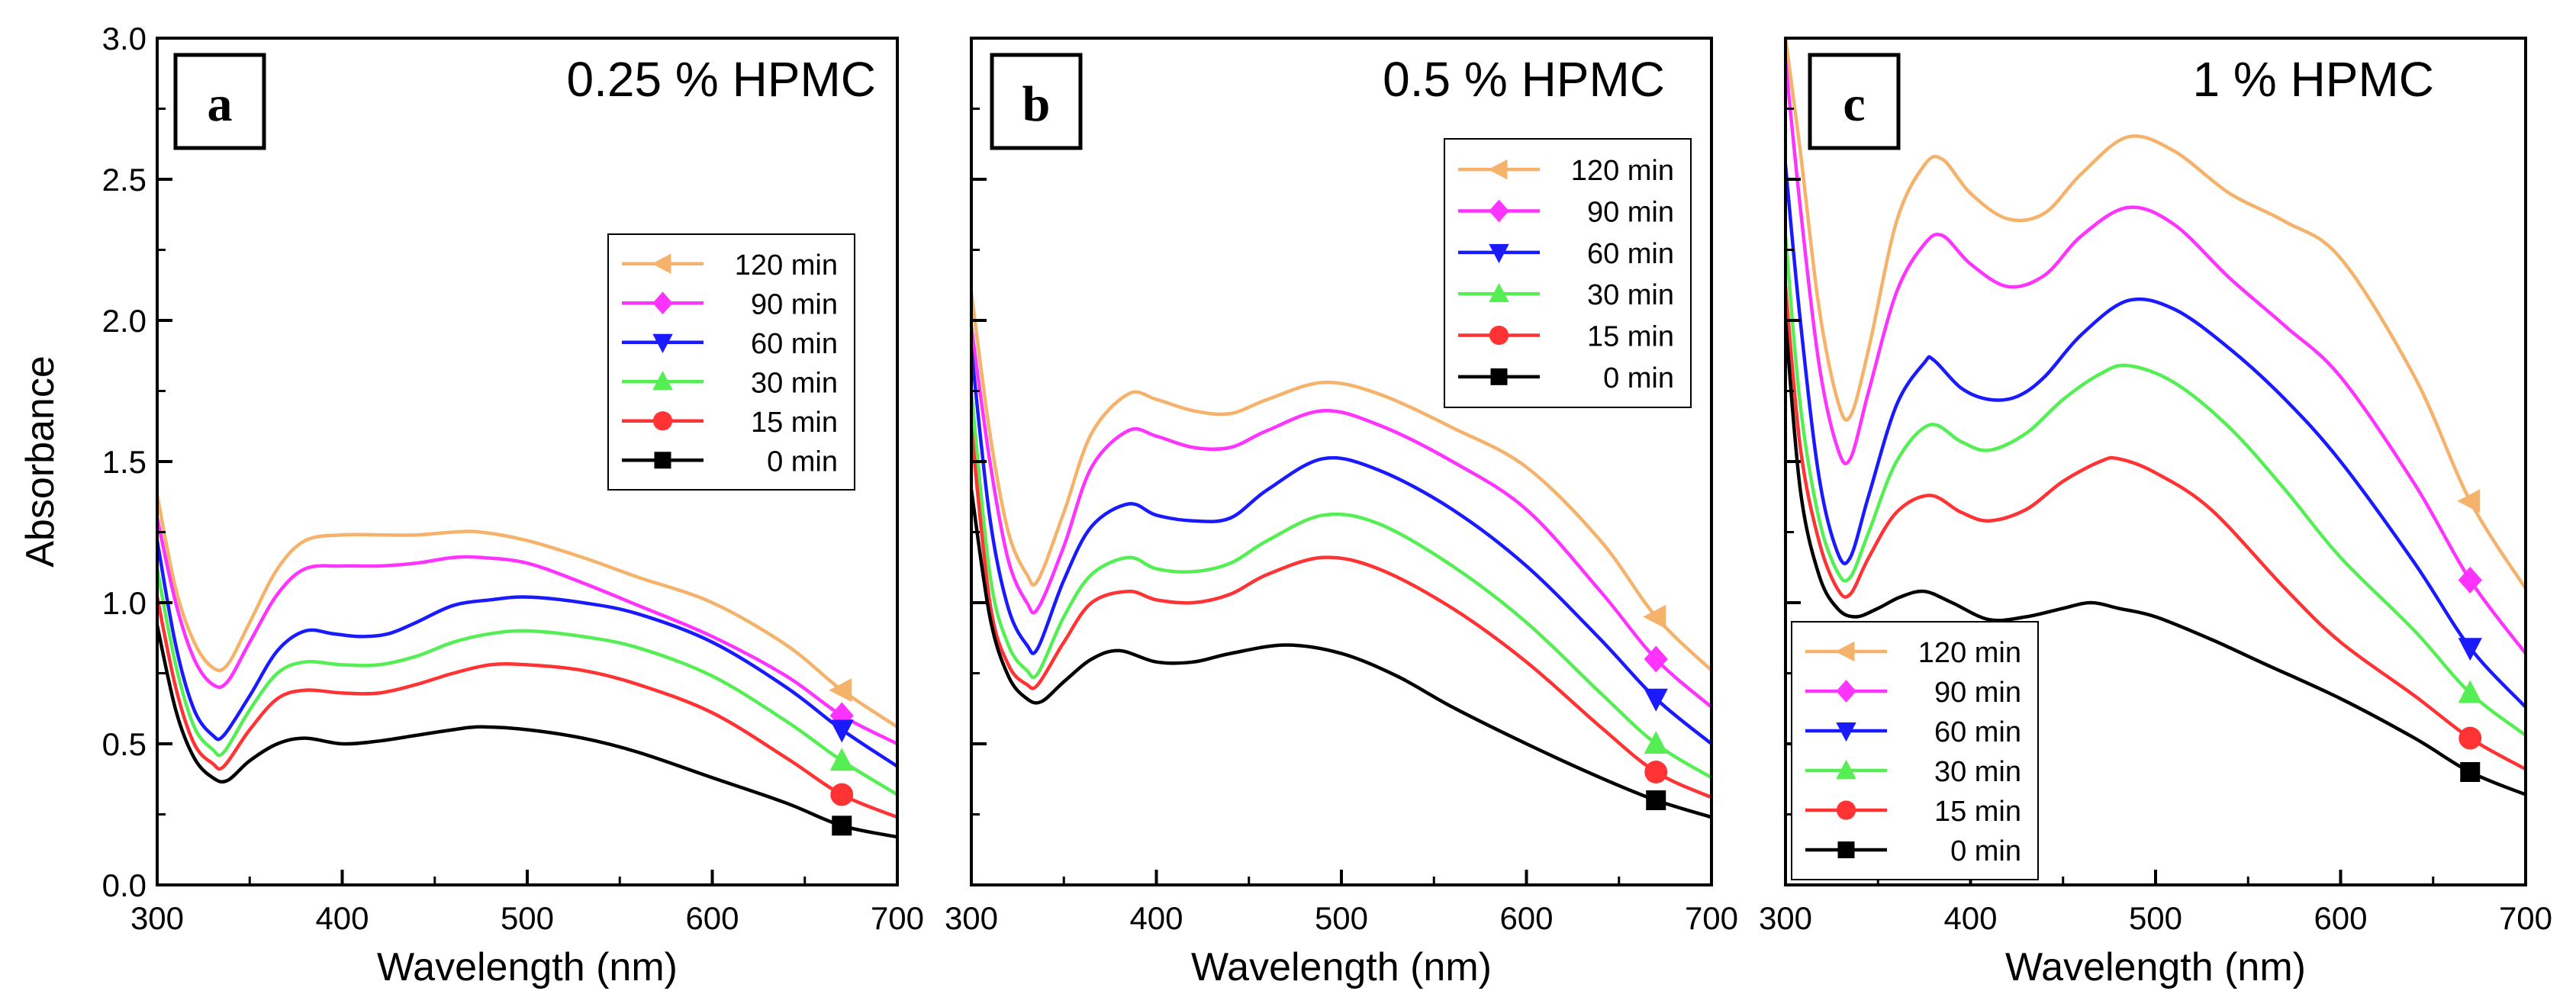 This screenshot has width=2576, height=1007. What do you see at coordinates (1524, 80) in the screenshot?
I see `panel-b-title: 0.5 % HPMC` at bounding box center [1524, 80].